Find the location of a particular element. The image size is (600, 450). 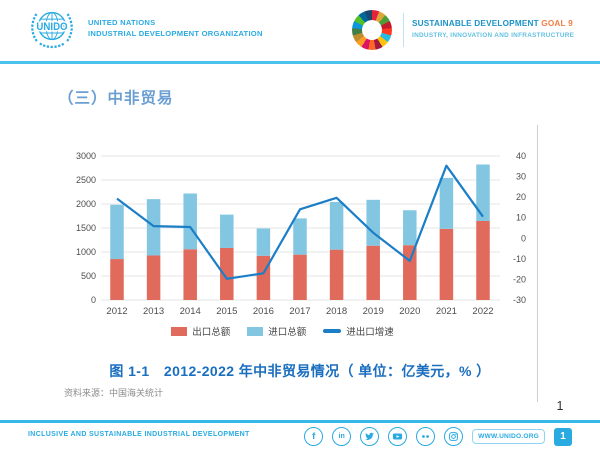

linkedin-glyph: in is located at coordinates (341, 436).